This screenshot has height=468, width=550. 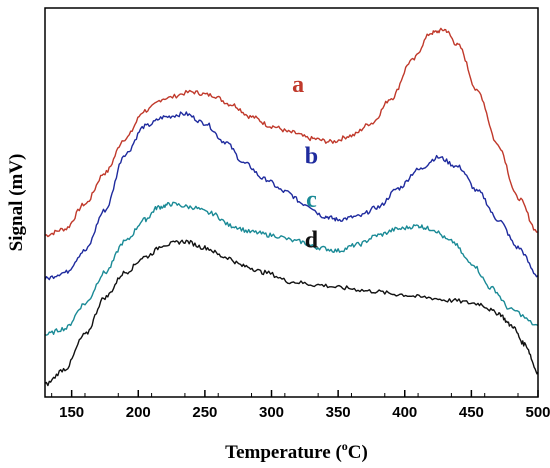 I want to click on y-axis-title: Signal (mV), so click(x=16, y=203).